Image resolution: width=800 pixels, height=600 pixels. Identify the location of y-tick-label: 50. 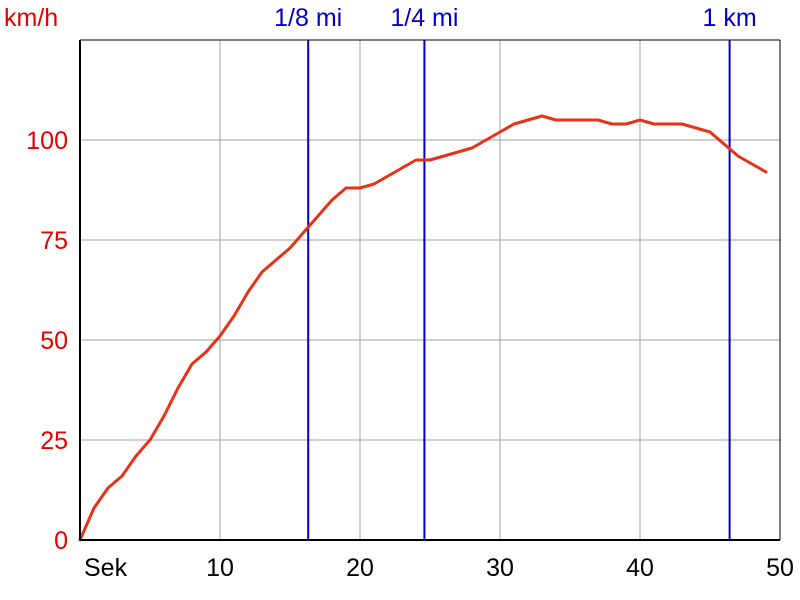
(54, 341).